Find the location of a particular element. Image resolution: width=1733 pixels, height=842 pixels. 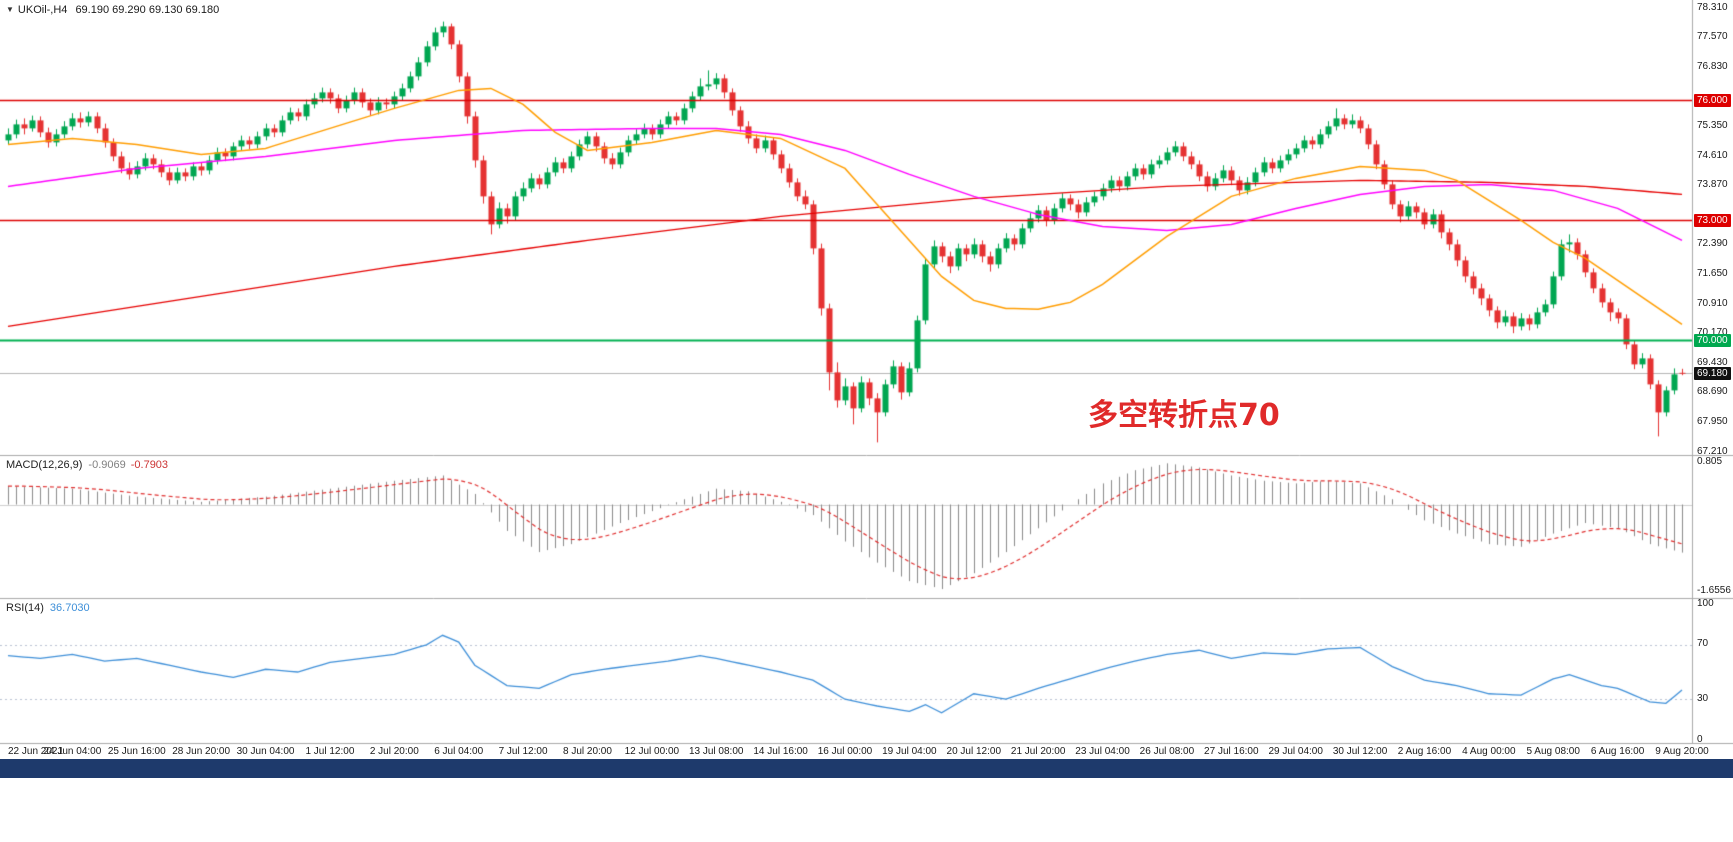

time-axis-label: 19 Jul 04:00 is located at coordinates (909, 751).